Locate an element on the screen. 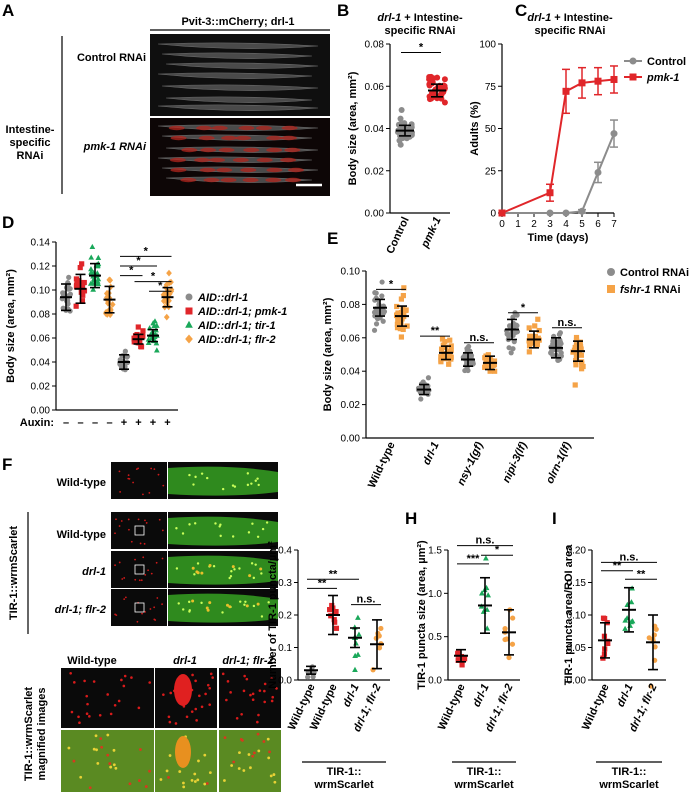  worm is located at coordinates (239, 99).